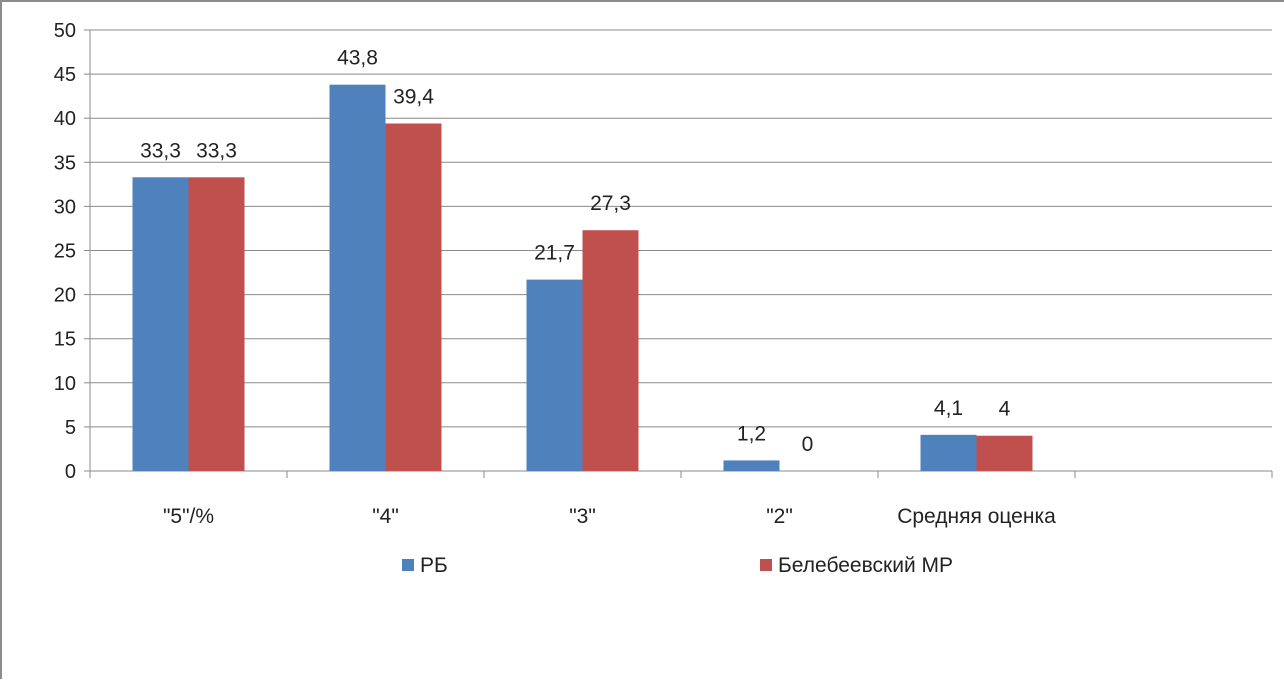 This screenshot has height=681, width=1284. Describe the element at coordinates (751, 433) in the screenshot. I see `data-label: 1,2` at that location.